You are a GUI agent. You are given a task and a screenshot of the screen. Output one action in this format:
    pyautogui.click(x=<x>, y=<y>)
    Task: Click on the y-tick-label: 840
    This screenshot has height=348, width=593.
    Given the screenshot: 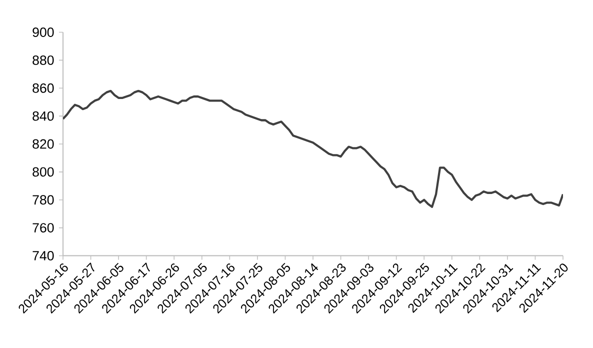 What is the action you would take?
    pyautogui.click(x=43, y=116)
    